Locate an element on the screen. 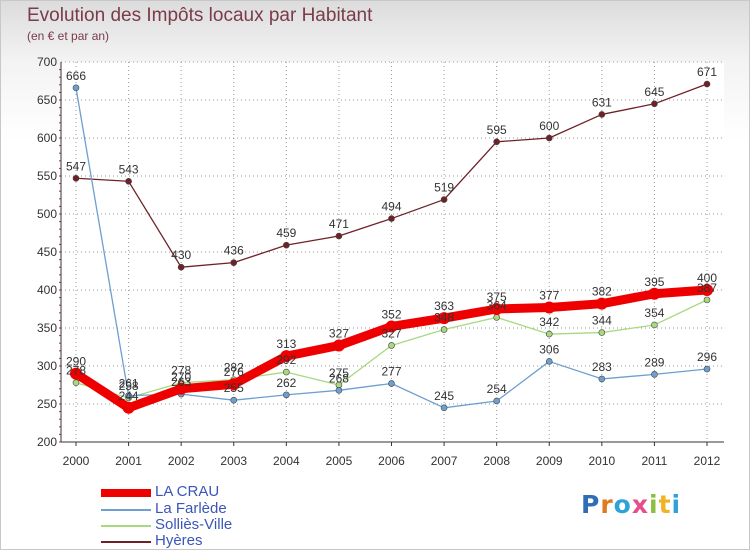 The image size is (750, 550). data-label-hyeres: 543 is located at coordinates (129, 169).